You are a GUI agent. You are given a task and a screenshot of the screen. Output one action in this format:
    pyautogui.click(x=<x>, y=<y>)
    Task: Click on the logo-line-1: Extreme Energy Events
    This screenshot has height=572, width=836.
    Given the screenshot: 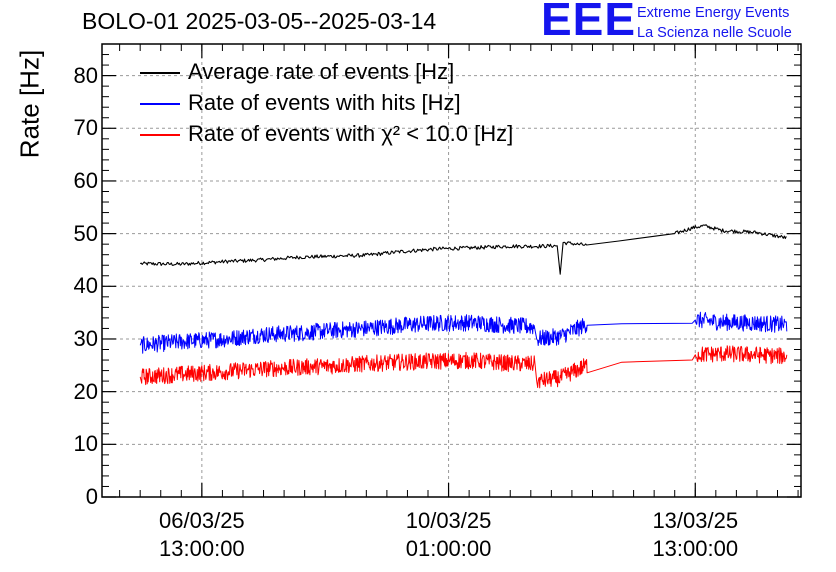 What is the action you would take?
    pyautogui.click(x=713, y=13)
    